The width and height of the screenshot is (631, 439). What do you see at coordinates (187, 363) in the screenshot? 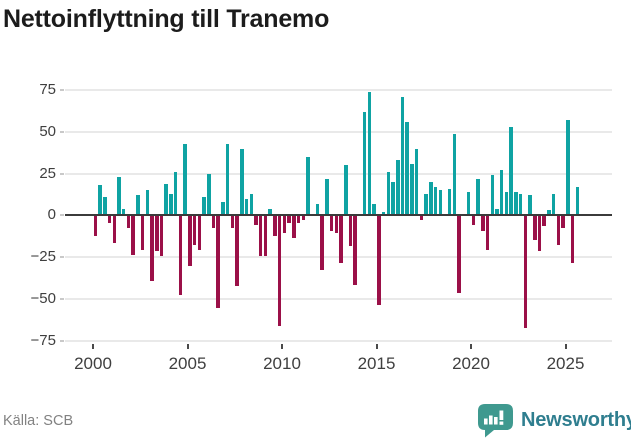
I see `x-axis-label-2005: 2005` at bounding box center [187, 363].